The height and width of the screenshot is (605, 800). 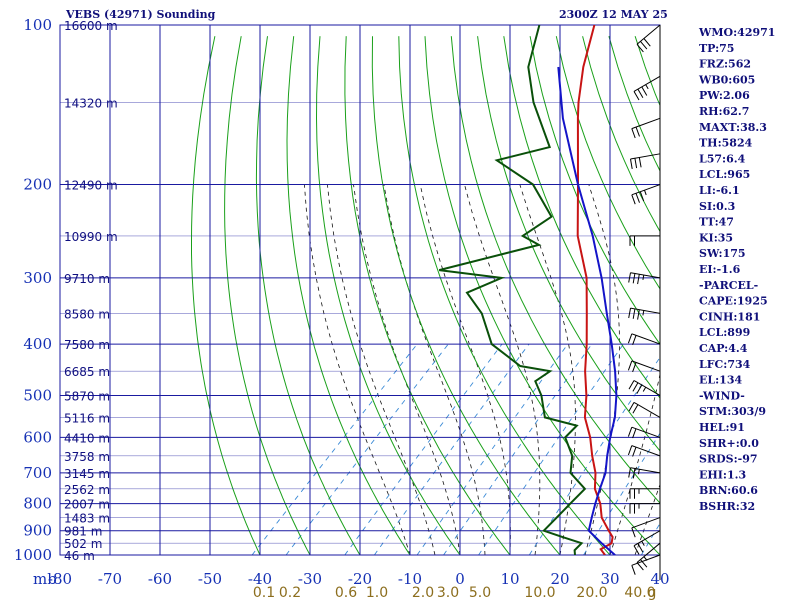 What do you see at coordinates (91, 103) in the screenshot?
I see `height-label: 14320 m` at bounding box center [91, 103].